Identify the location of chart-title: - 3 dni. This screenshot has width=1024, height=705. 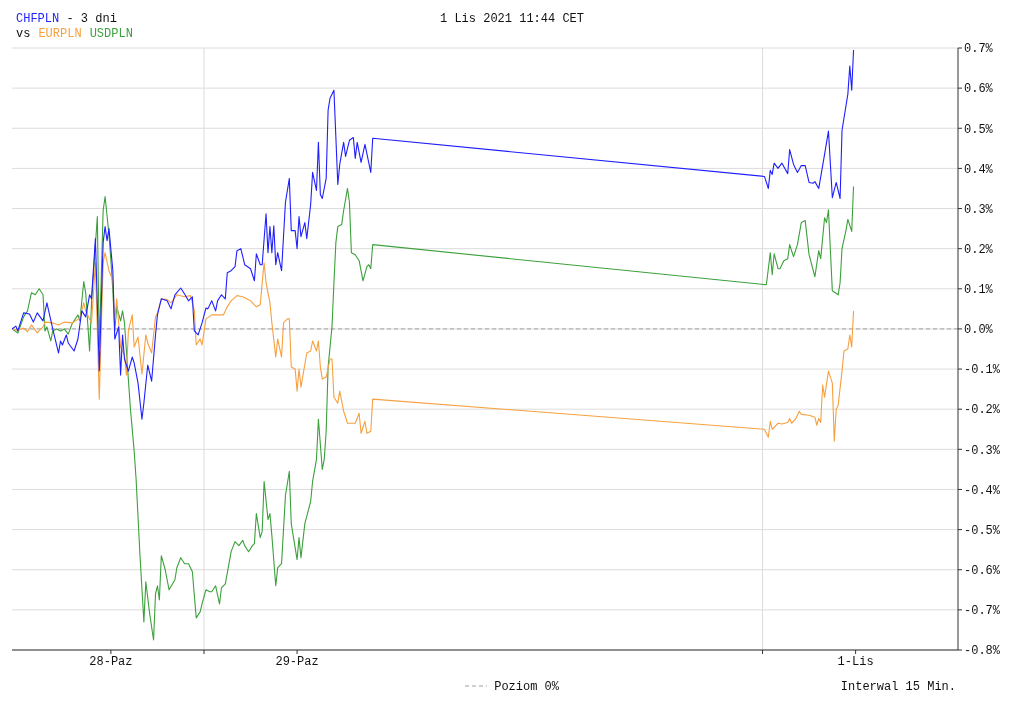
(91, 19).